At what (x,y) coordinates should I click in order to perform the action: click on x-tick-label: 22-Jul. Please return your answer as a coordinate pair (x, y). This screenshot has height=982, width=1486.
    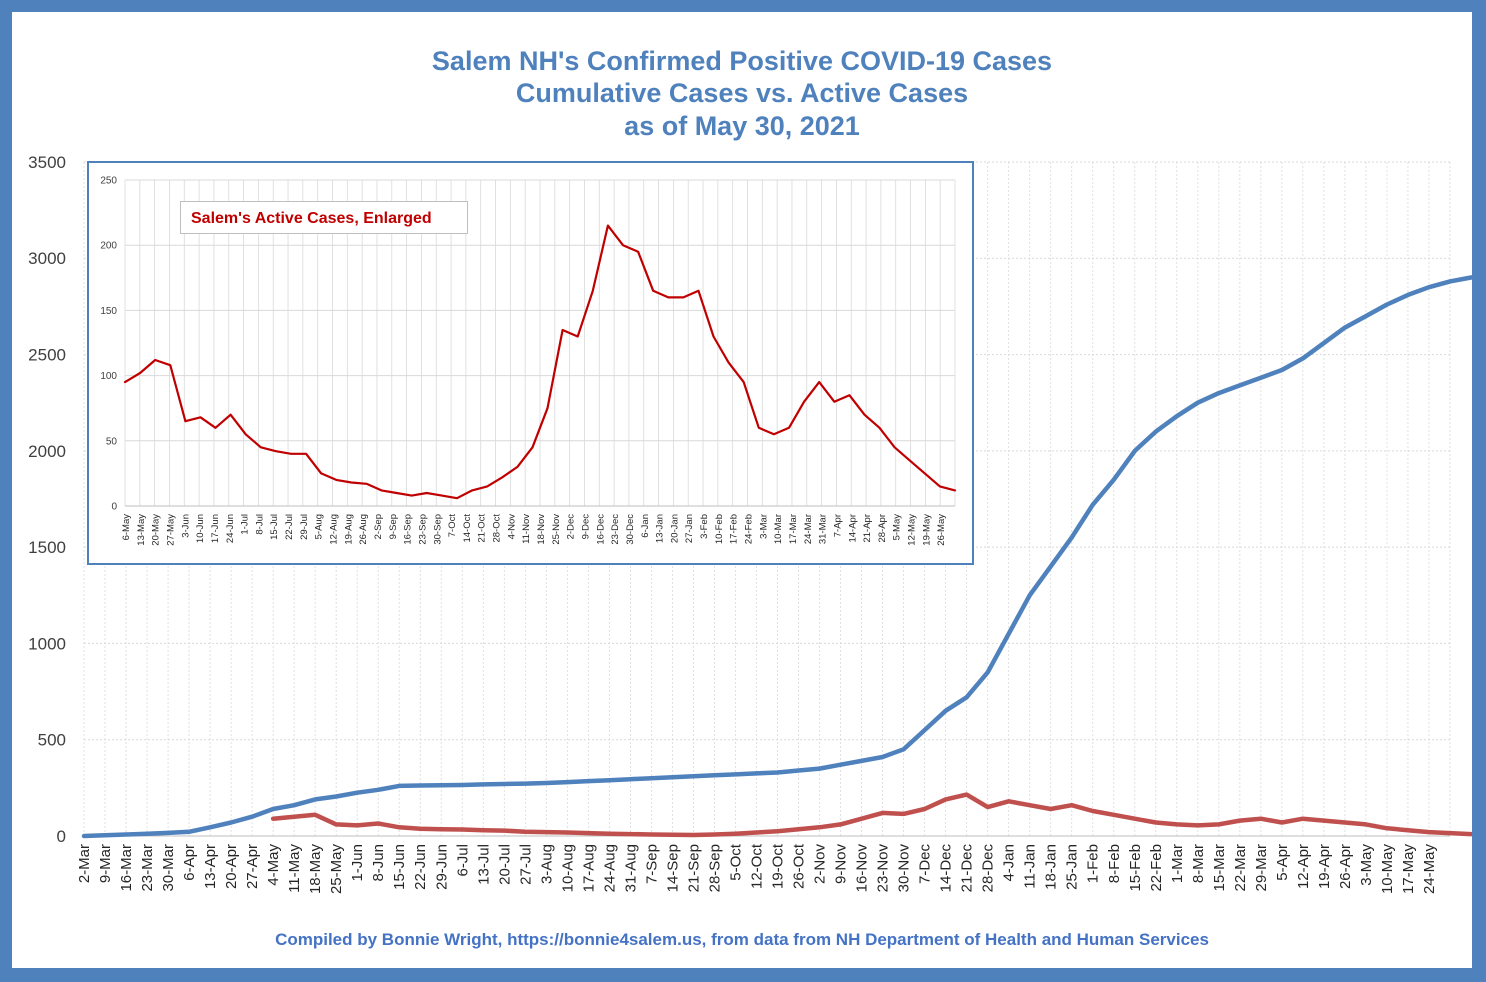
    Looking at the image, I should click on (289, 527).